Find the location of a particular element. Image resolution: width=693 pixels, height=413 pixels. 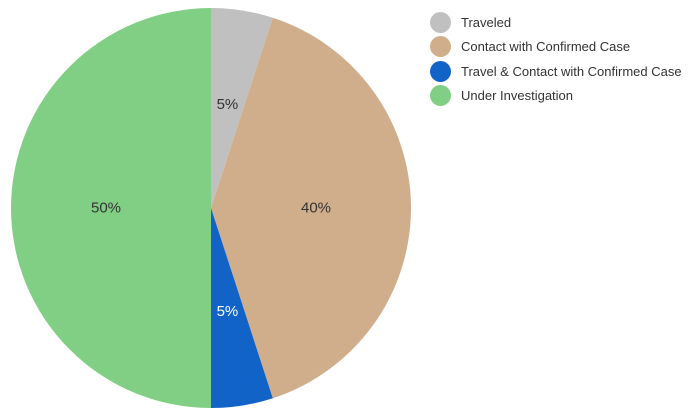

pie-slice-travel-and-contact-with-confirmed-case is located at coordinates (242, 308).